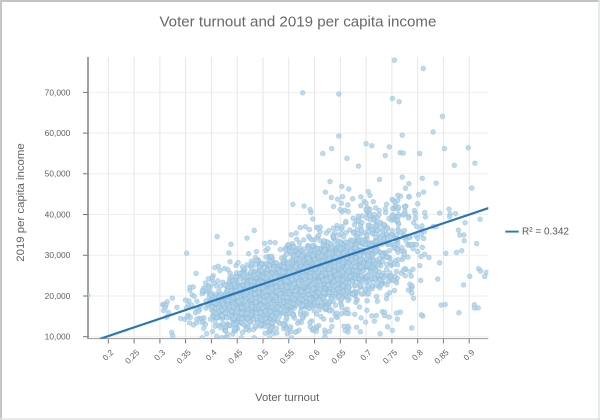  What do you see at coordinates (297, 21) in the screenshot?
I see `svg-text:Voter turnout and 2019 per cap: Voter turnout and 2019 per capita income` at bounding box center [297, 21].